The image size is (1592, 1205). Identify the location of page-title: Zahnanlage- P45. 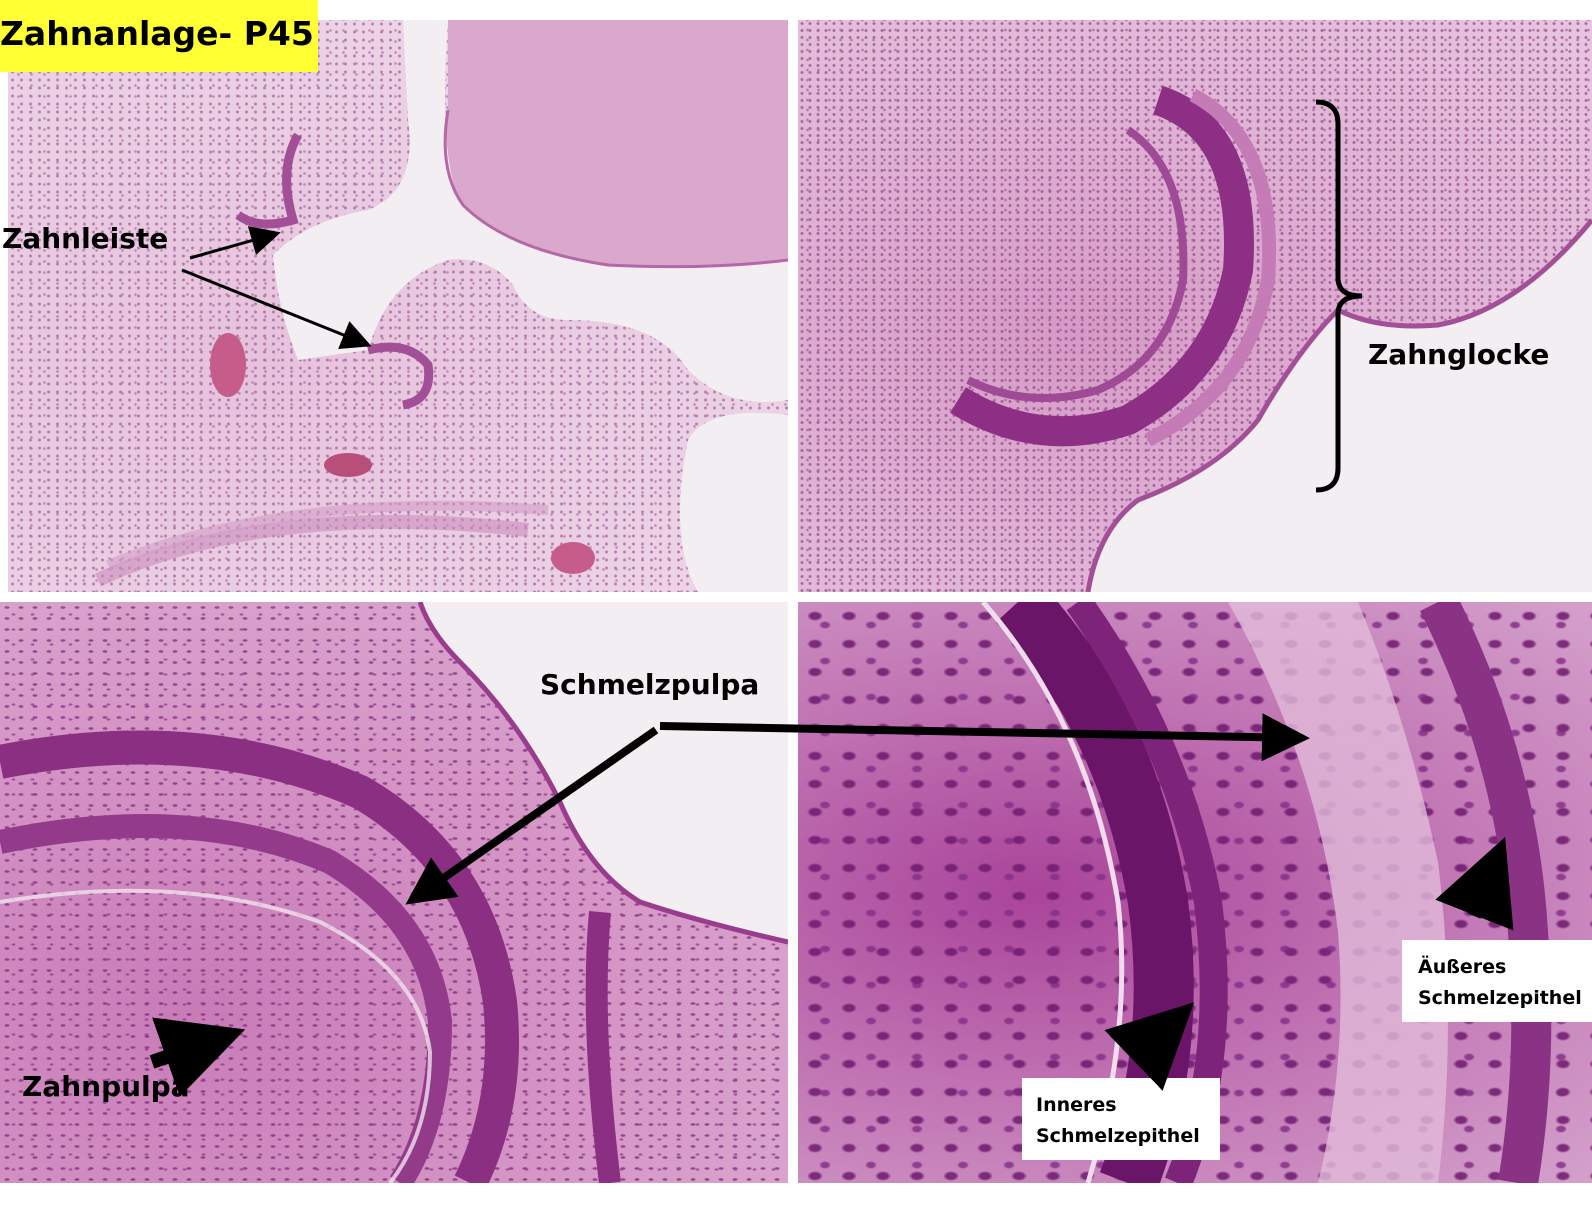
(157, 33).